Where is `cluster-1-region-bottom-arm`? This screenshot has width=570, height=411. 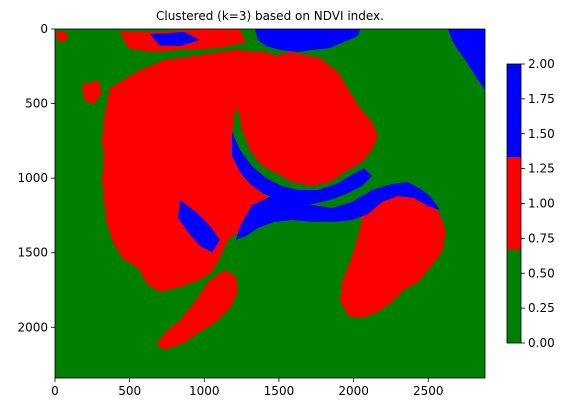
cluster-1-region-bottom-arm is located at coordinates (197, 310).